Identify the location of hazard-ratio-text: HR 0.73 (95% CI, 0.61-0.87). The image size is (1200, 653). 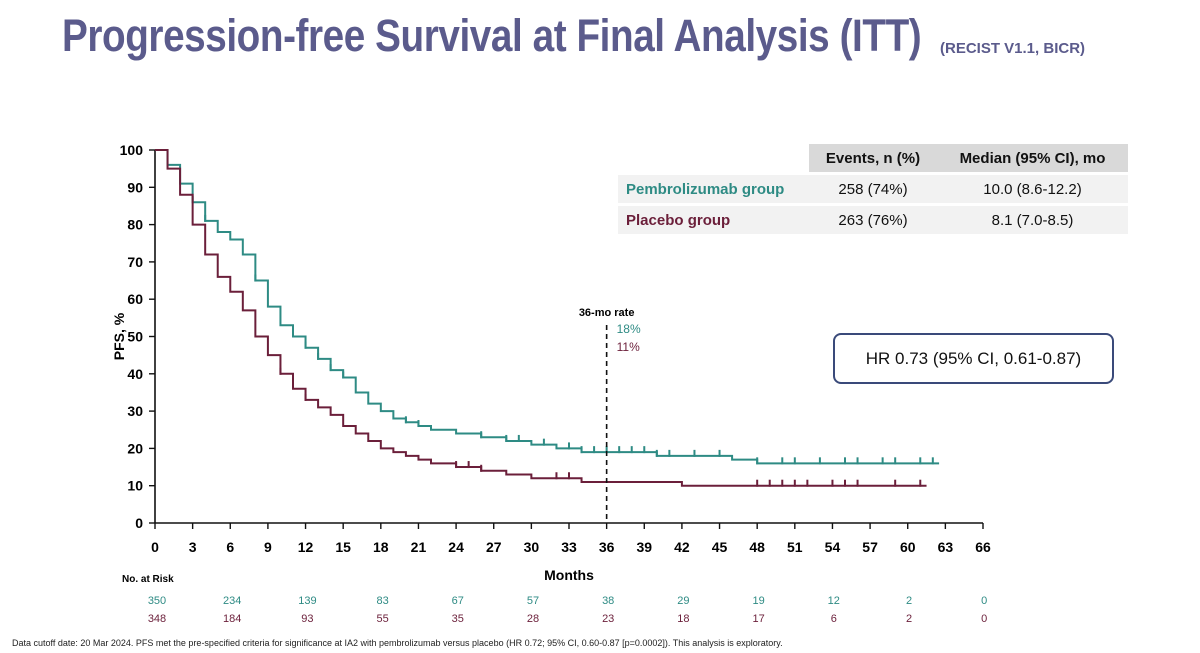
(973, 358).